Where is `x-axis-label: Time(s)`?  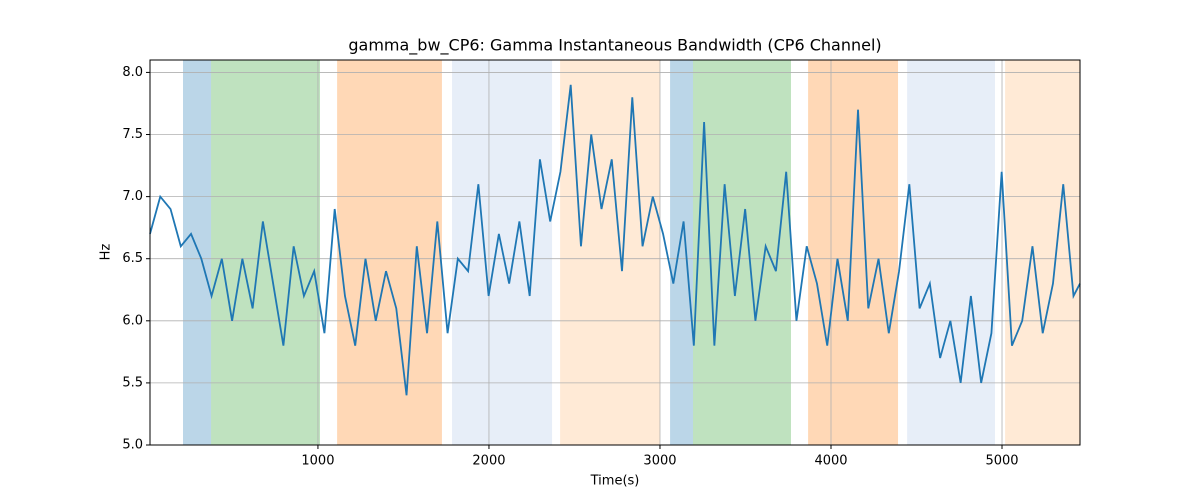 x-axis-label: Time(s) is located at coordinates (615, 481).